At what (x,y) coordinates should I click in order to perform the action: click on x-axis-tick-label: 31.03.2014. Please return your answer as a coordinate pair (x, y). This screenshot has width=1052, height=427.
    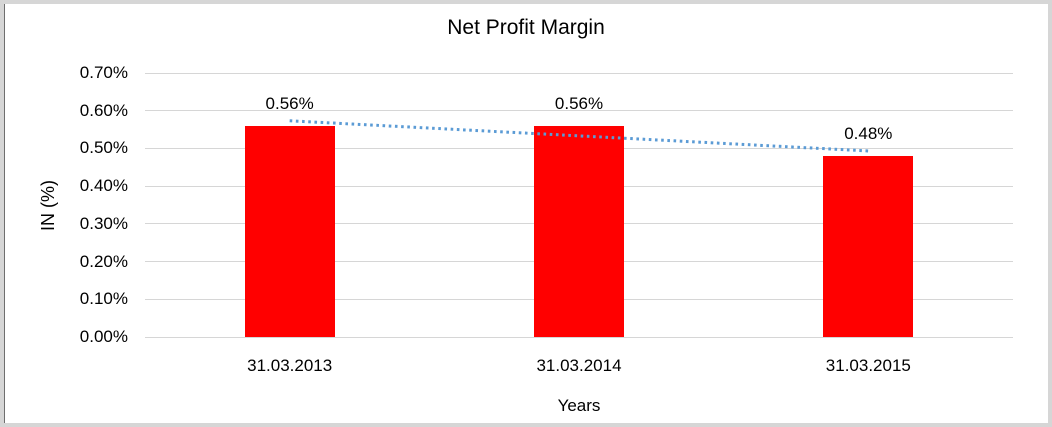
    Looking at the image, I should click on (579, 365).